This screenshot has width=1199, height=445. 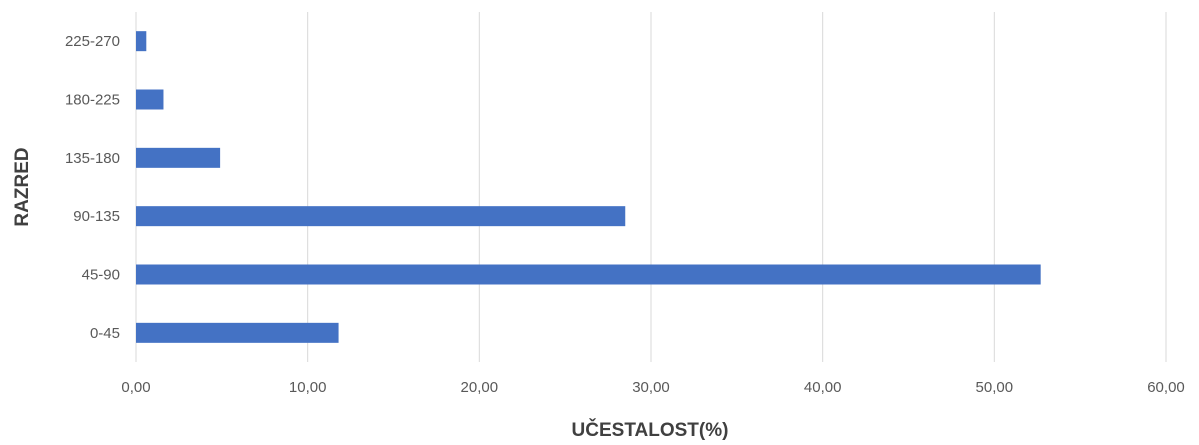 What do you see at coordinates (96, 216) in the screenshot?
I see `y-tick-label: 90-135` at bounding box center [96, 216].